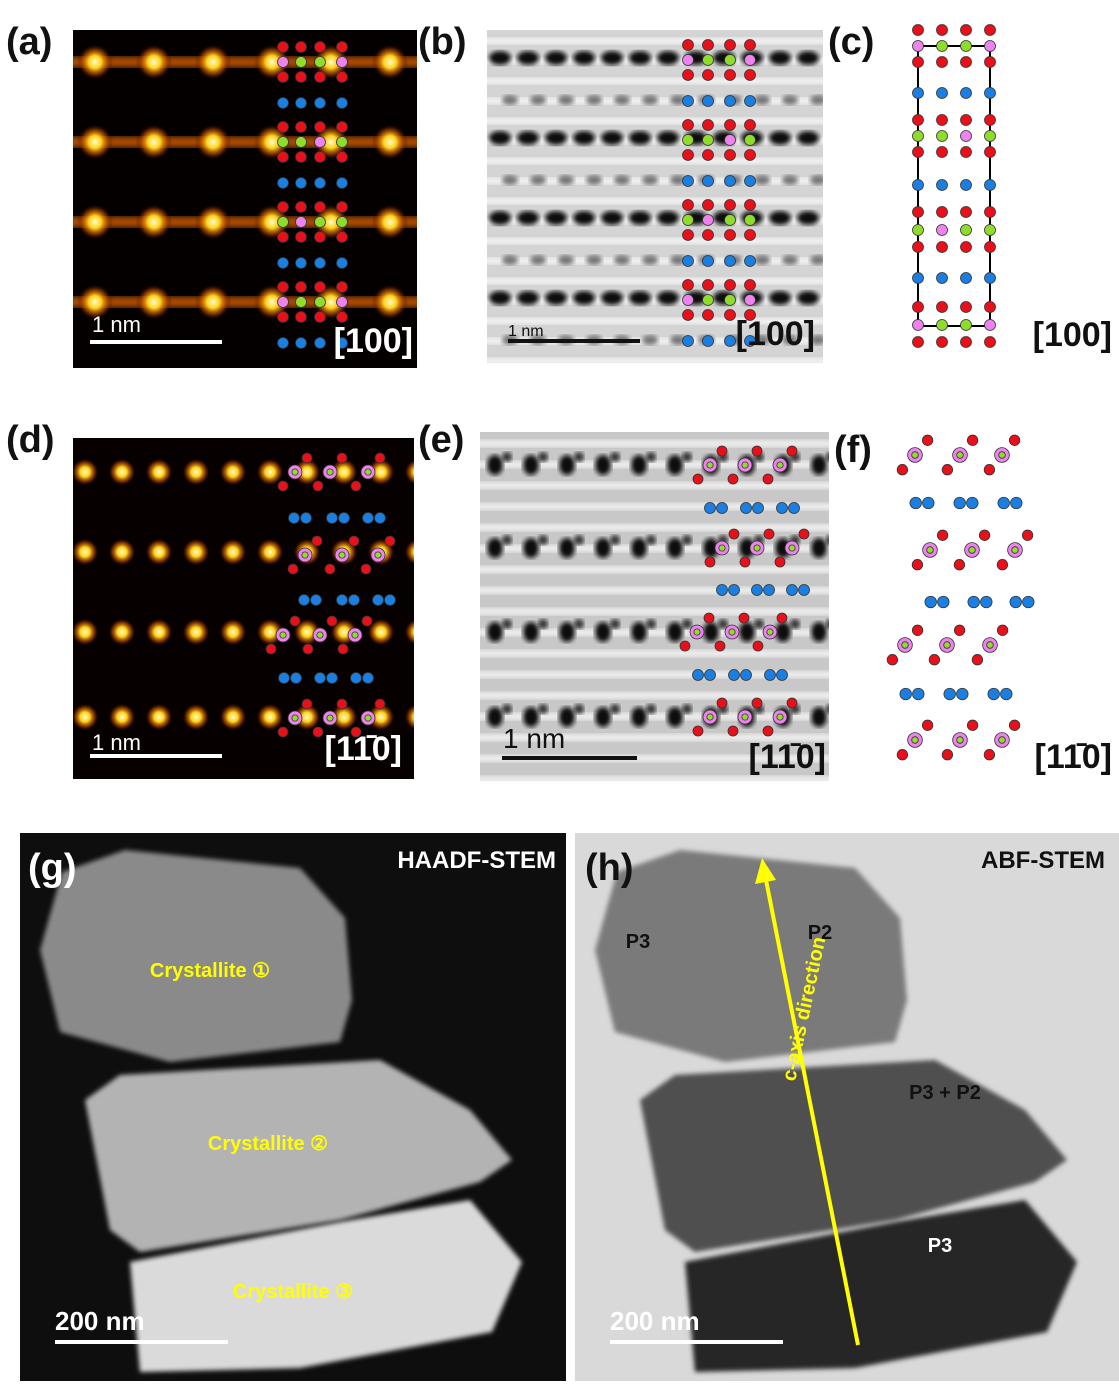 Image resolution: width=1119 pixels, height=1387 pixels. I want to click on imaging-mode: ABF-STEM, so click(1043, 860).